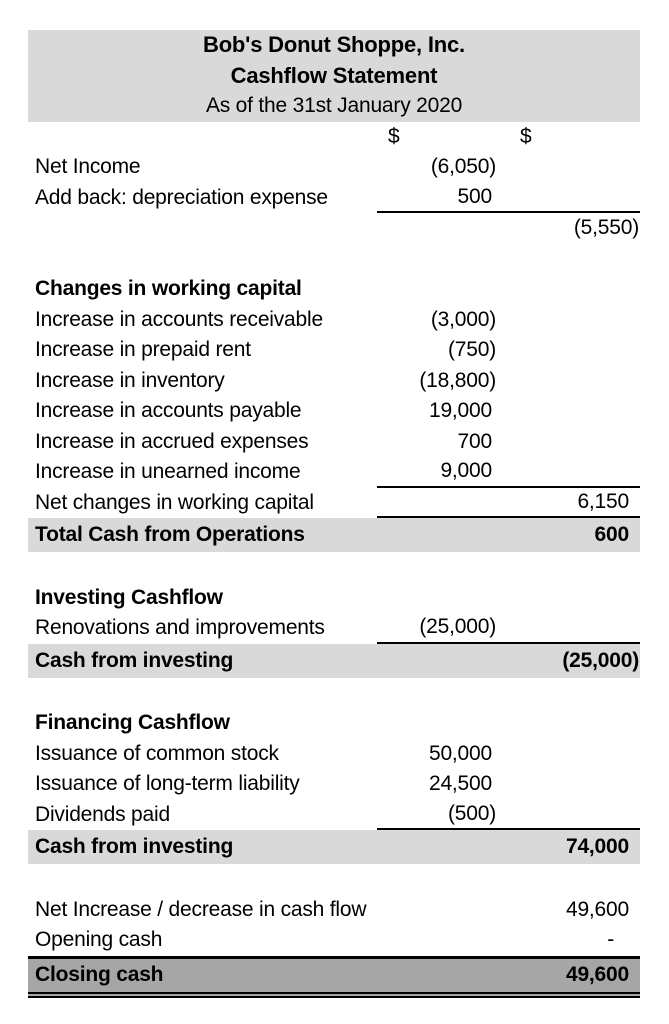  Describe the element at coordinates (181, 197) in the screenshot. I see `row-label: Add back: depreciation expense` at that location.